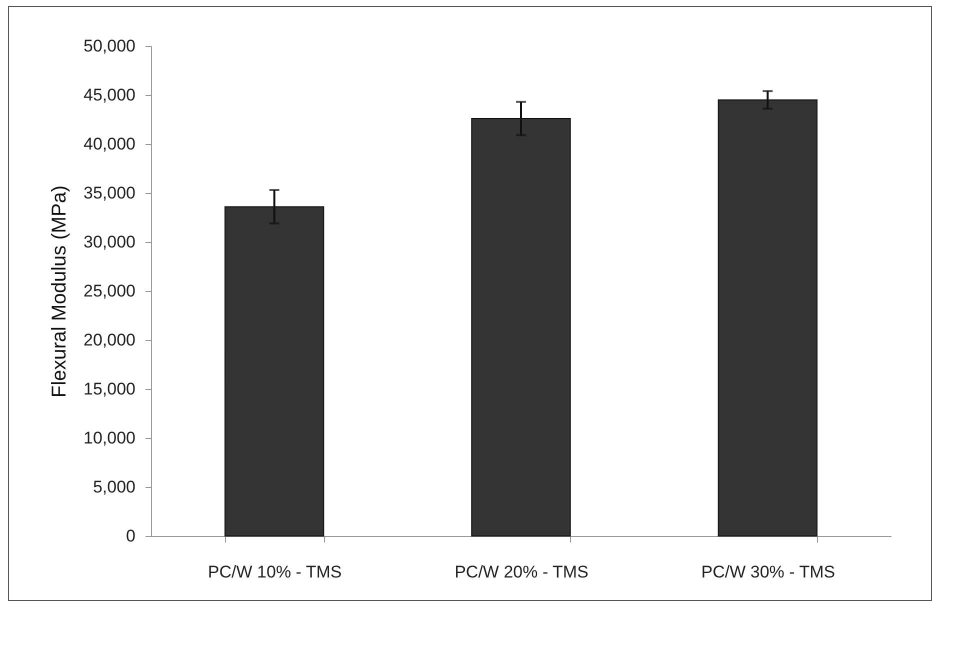  What do you see at coordinates (275, 572) in the screenshot?
I see `x-tick-label: PC/W 10% - TMS` at bounding box center [275, 572].